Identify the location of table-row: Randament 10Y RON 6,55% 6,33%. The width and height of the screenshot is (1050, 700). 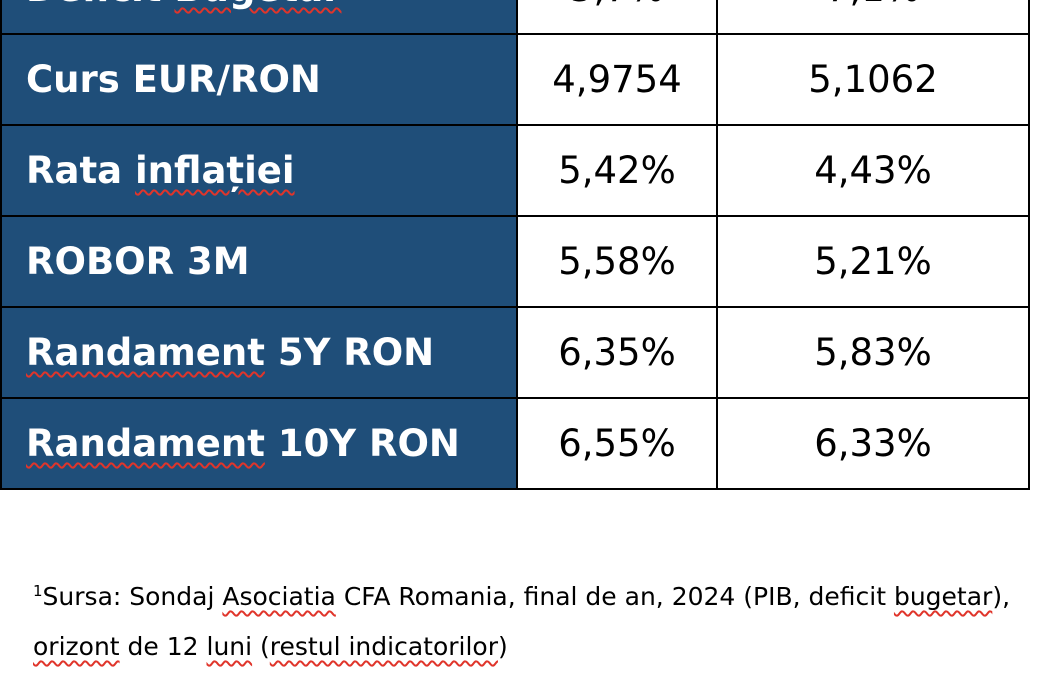
(515, 443).